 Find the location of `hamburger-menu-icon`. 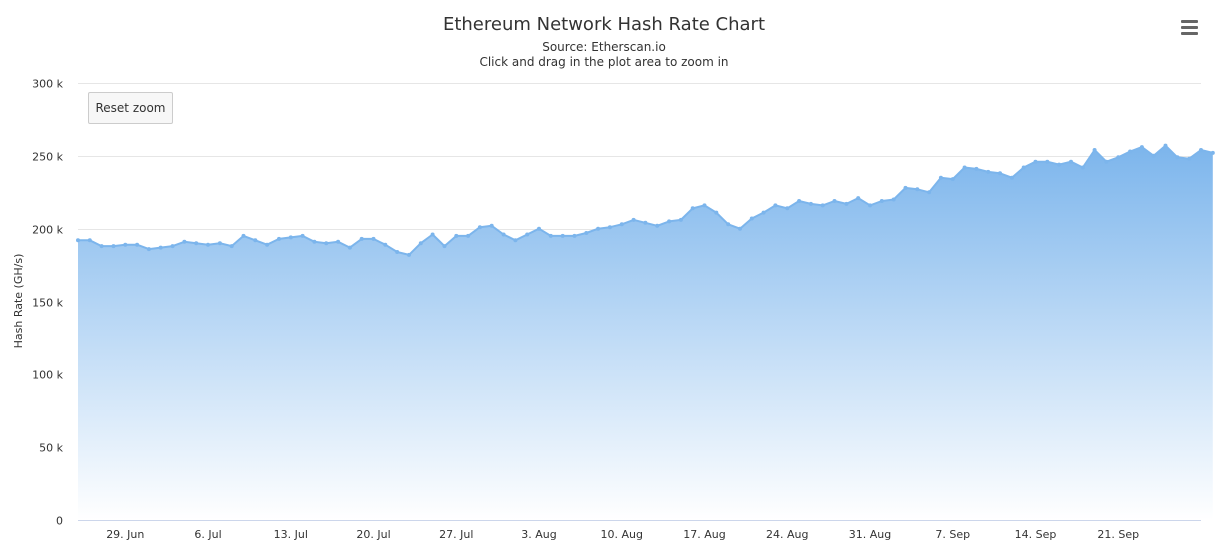

hamburger-menu-icon is located at coordinates (1190, 27).